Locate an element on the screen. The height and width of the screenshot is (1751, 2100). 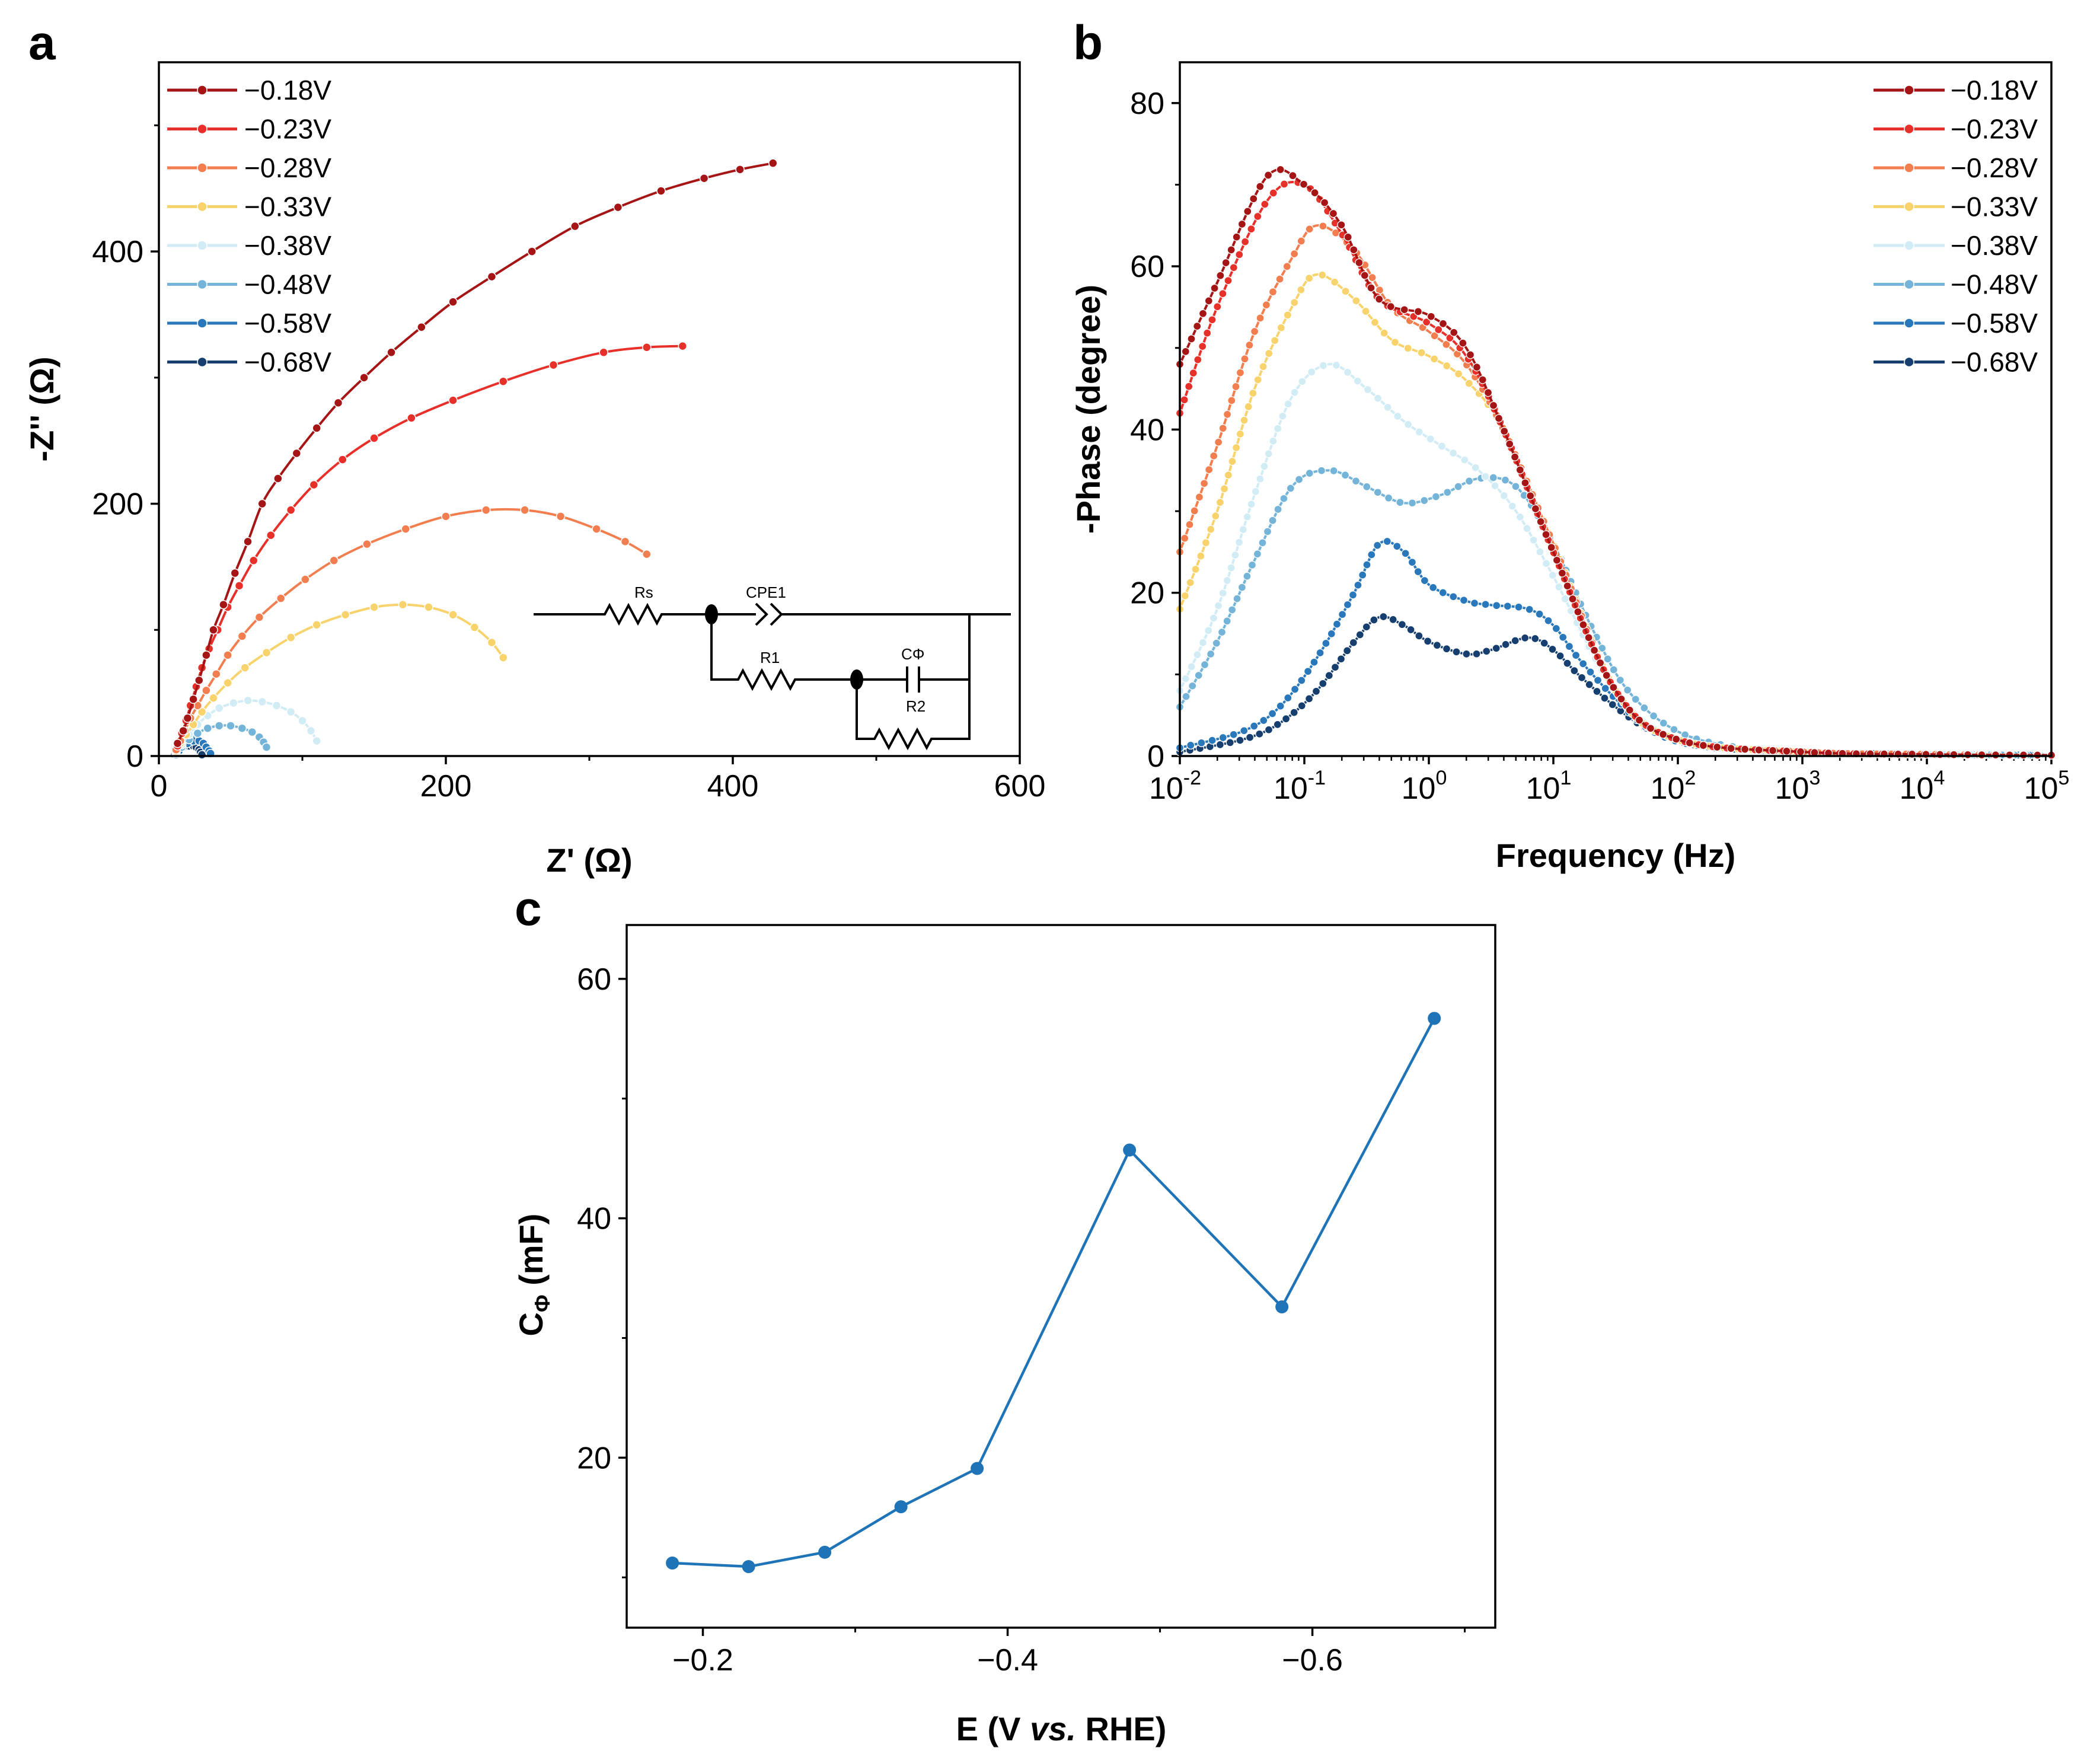
panel-c-xtick-label: −0.2 is located at coordinates (703, 1660).